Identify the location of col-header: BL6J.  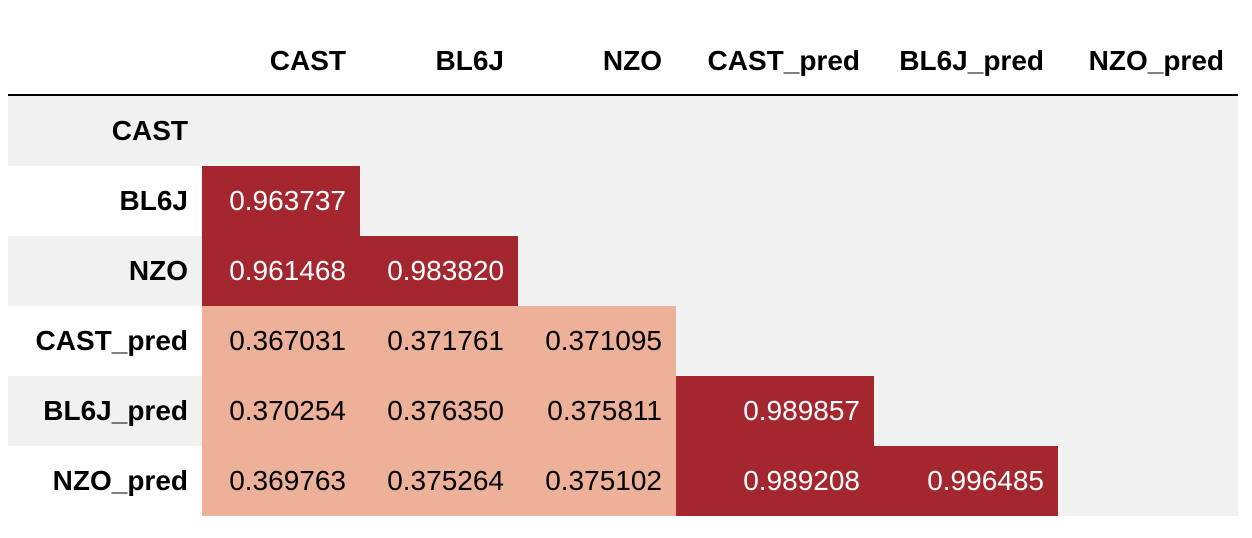
(469, 60).